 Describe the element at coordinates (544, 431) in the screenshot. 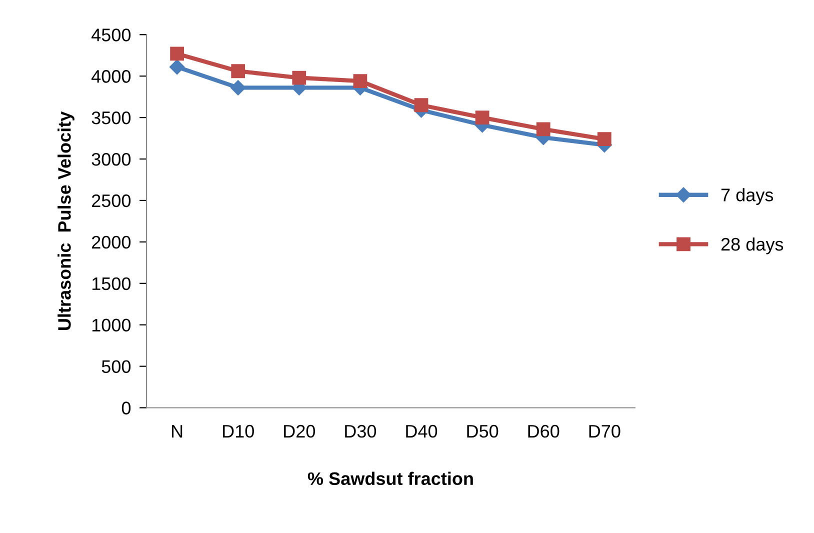

I see `x-tick-label: D60` at that location.